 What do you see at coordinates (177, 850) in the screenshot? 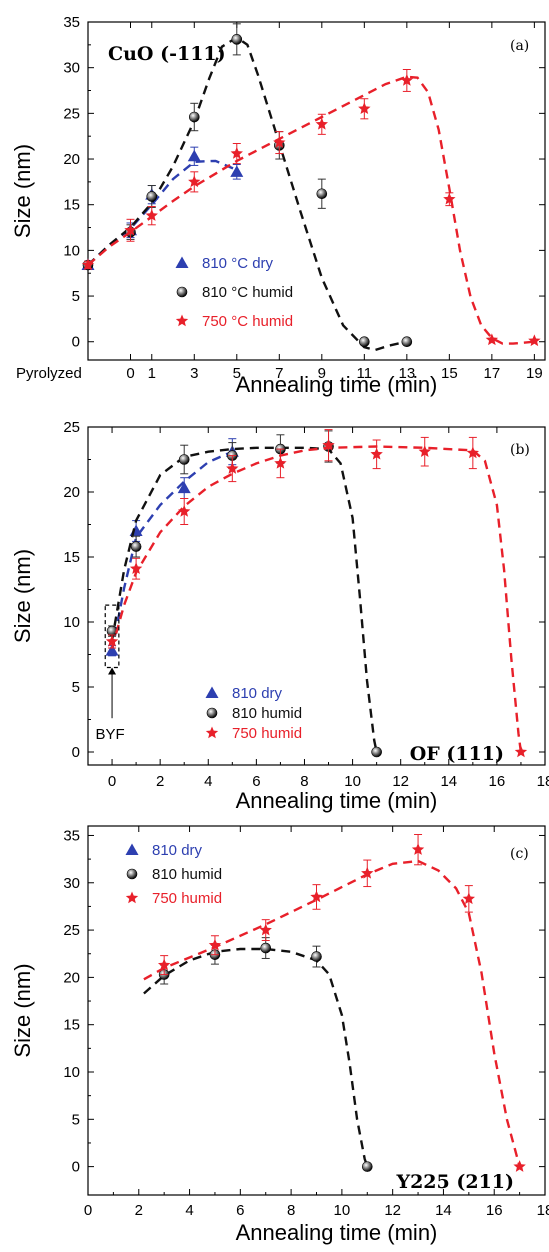
I see `legend-label: 810 dry` at bounding box center [177, 850].